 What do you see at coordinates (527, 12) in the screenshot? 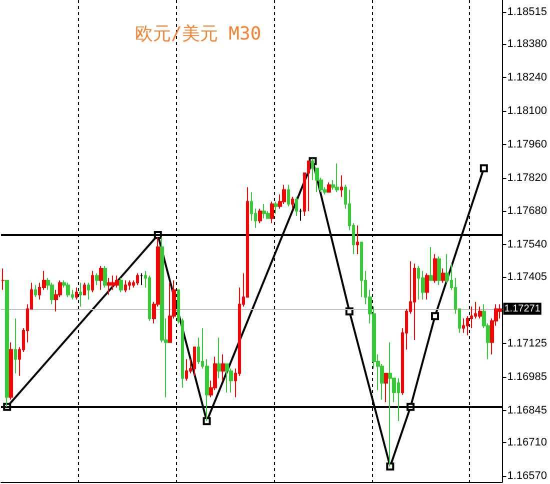
I see `y-tick-label: 1.18515` at bounding box center [527, 12].